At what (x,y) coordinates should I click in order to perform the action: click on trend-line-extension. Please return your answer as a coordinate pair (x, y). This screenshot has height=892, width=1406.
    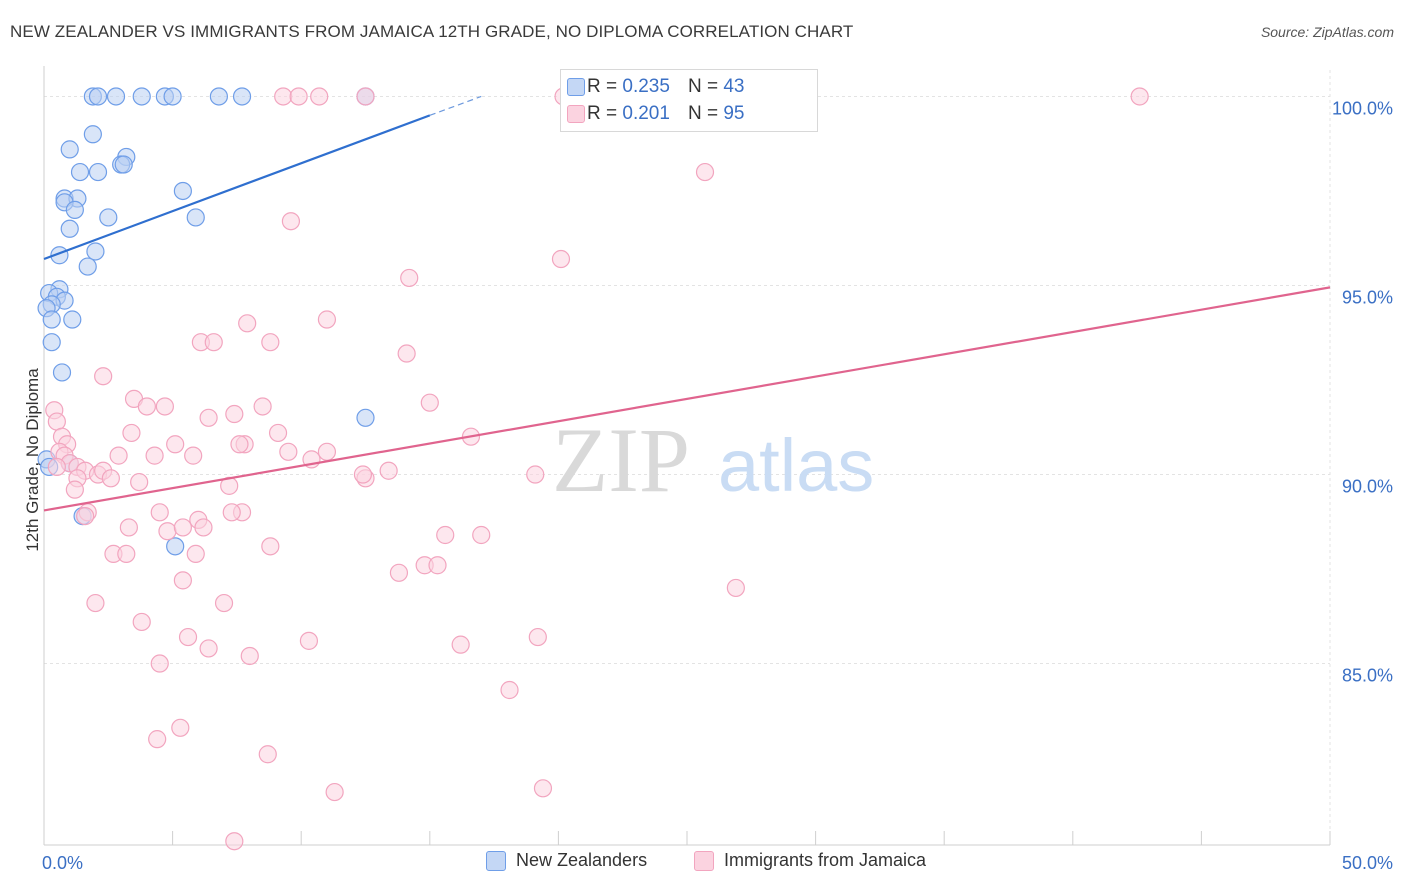
    Looking at the image, I should click on (455, 105).